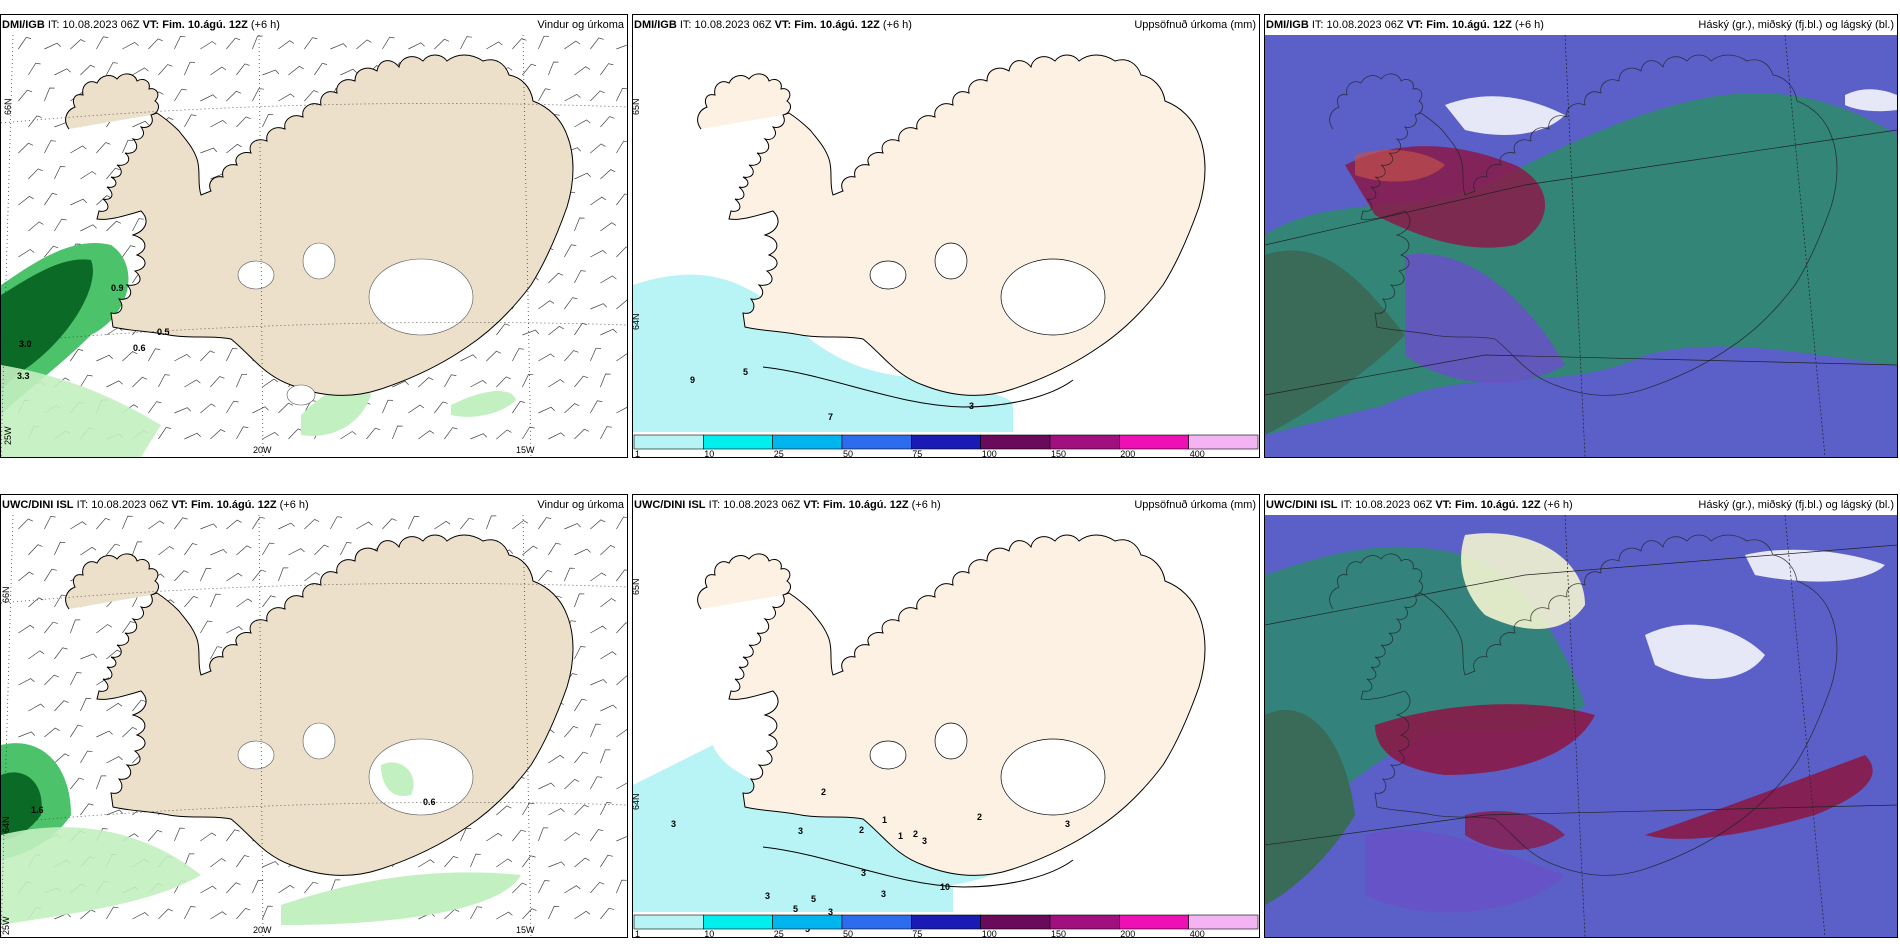  Describe the element at coordinates (989, 453) in the screenshot. I see `colorbar-tick: 100` at that location.